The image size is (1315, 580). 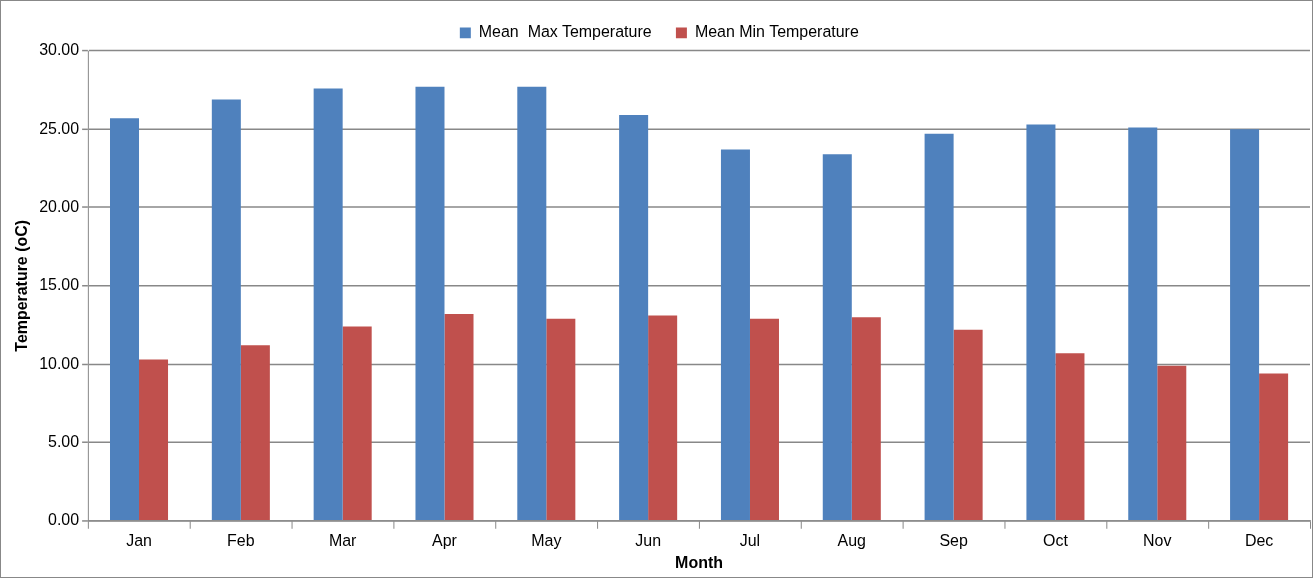 I want to click on x-tick-label: Apr, so click(x=445, y=540).